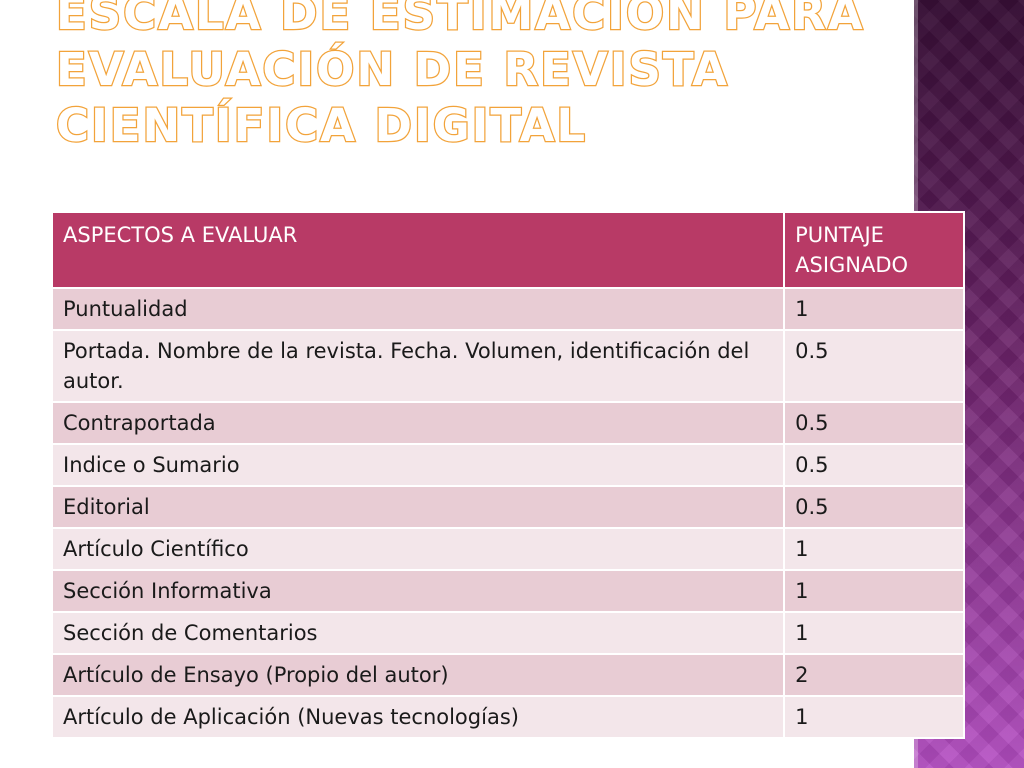 The width and height of the screenshot is (1024, 768). I want to click on table-row: Sección Informativa 1, so click(507, 591).